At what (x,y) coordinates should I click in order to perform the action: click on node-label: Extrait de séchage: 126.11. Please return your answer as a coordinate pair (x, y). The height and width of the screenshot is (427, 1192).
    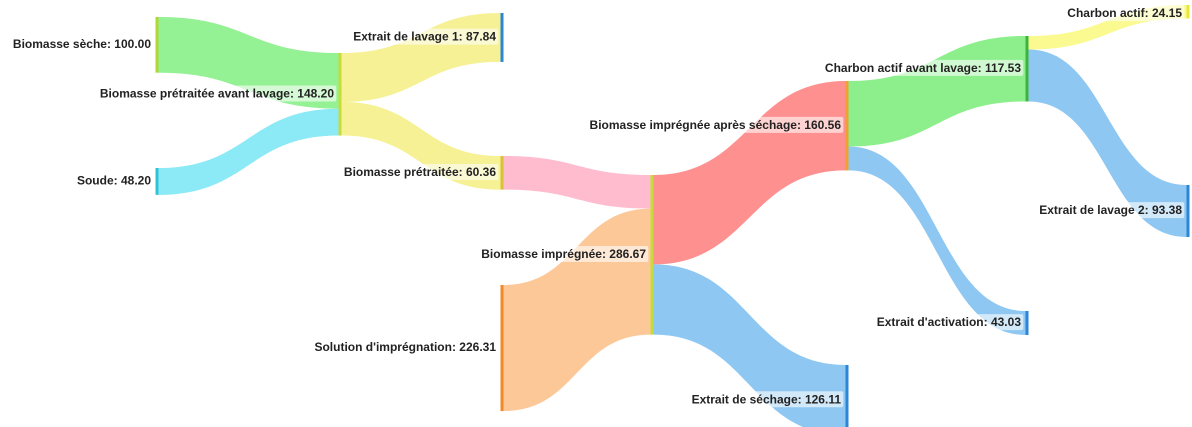
    Looking at the image, I should click on (767, 399).